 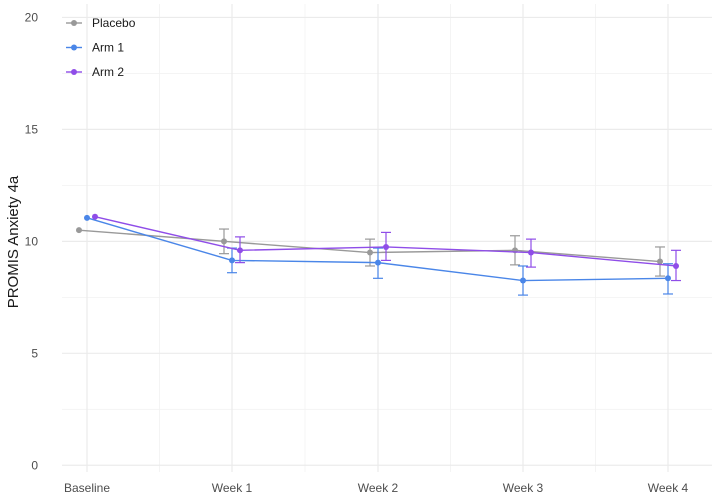 I want to click on legend: Placebo Arm 1 Arm 2, so click(x=101, y=47).